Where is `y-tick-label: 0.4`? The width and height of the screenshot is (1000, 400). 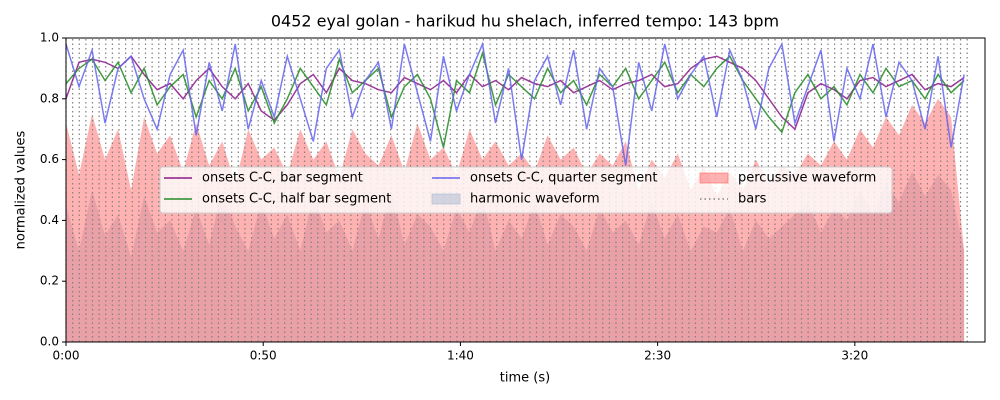
y-tick-label: 0.4 is located at coordinates (49, 220).